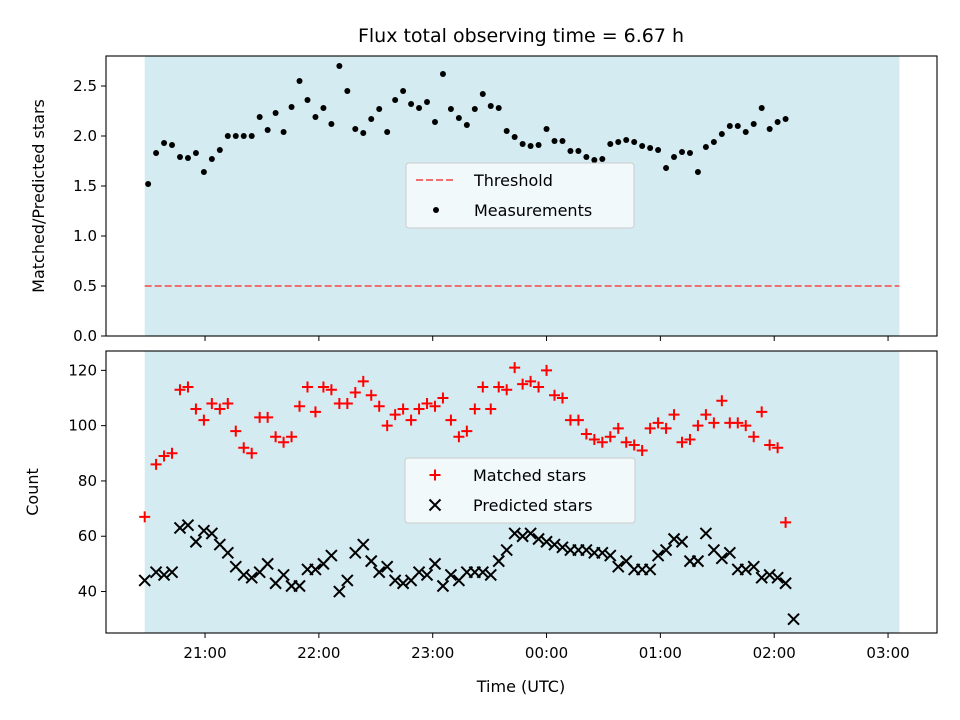  Describe the element at coordinates (546, 653) in the screenshot. I see `x-tick-label: 00:00` at that location.